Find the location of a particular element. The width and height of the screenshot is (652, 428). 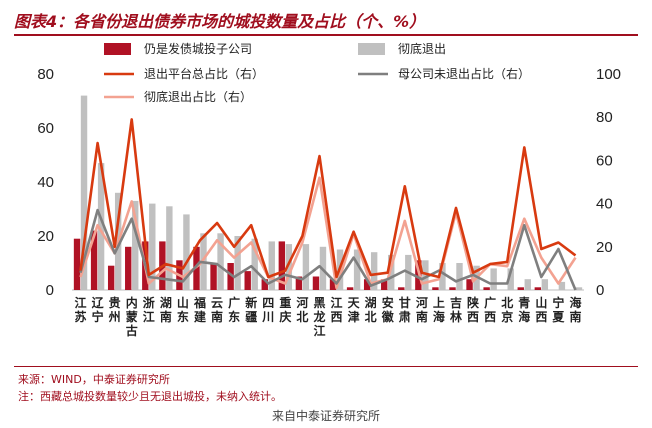

x-tick-label: 宁夏 is located at coordinates (558, 309).